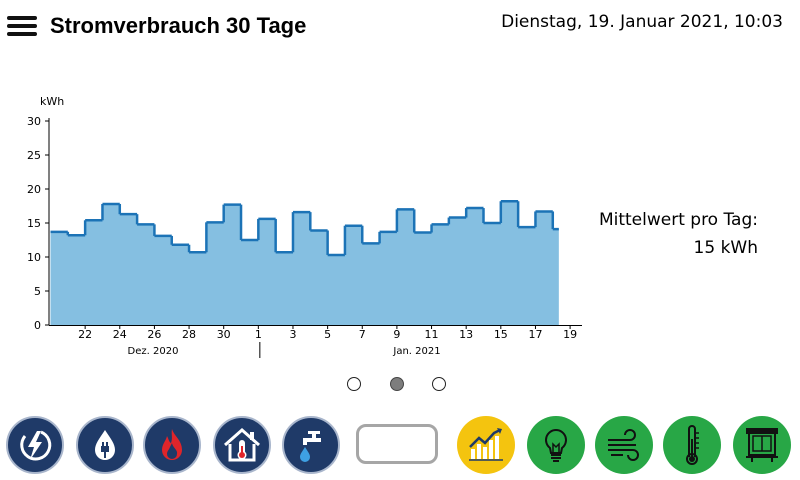  What do you see at coordinates (189, 334) in the screenshot?
I see `x-tick-label: 28` at bounding box center [189, 334].